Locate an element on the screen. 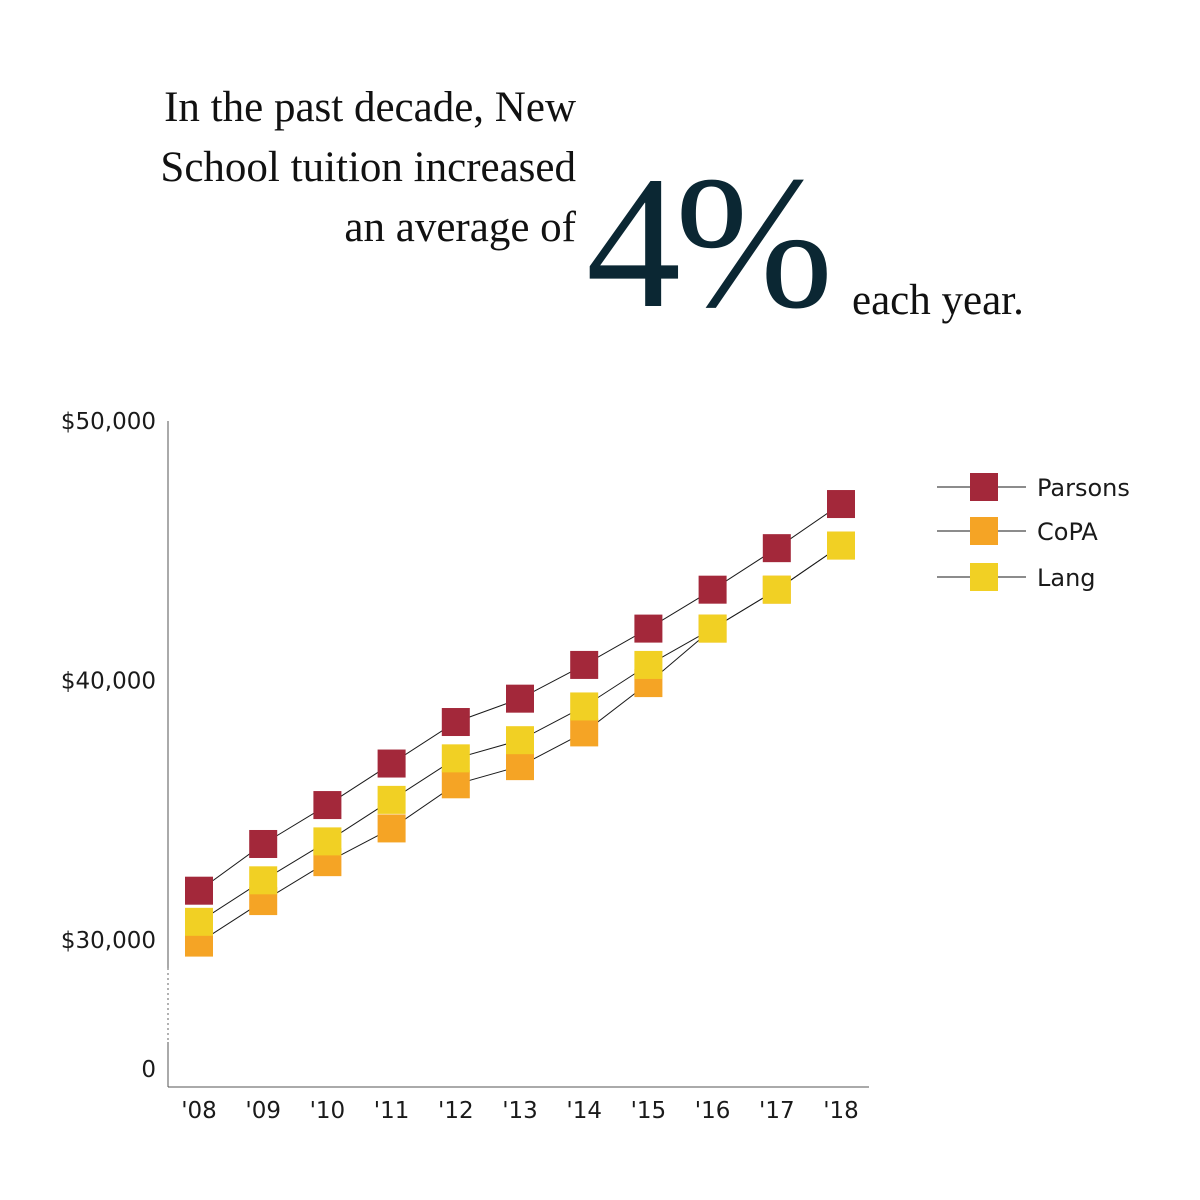 Image resolution: width=1200 pixels, height=1200 pixels. legend-label-lang: Lang is located at coordinates (1066, 578).